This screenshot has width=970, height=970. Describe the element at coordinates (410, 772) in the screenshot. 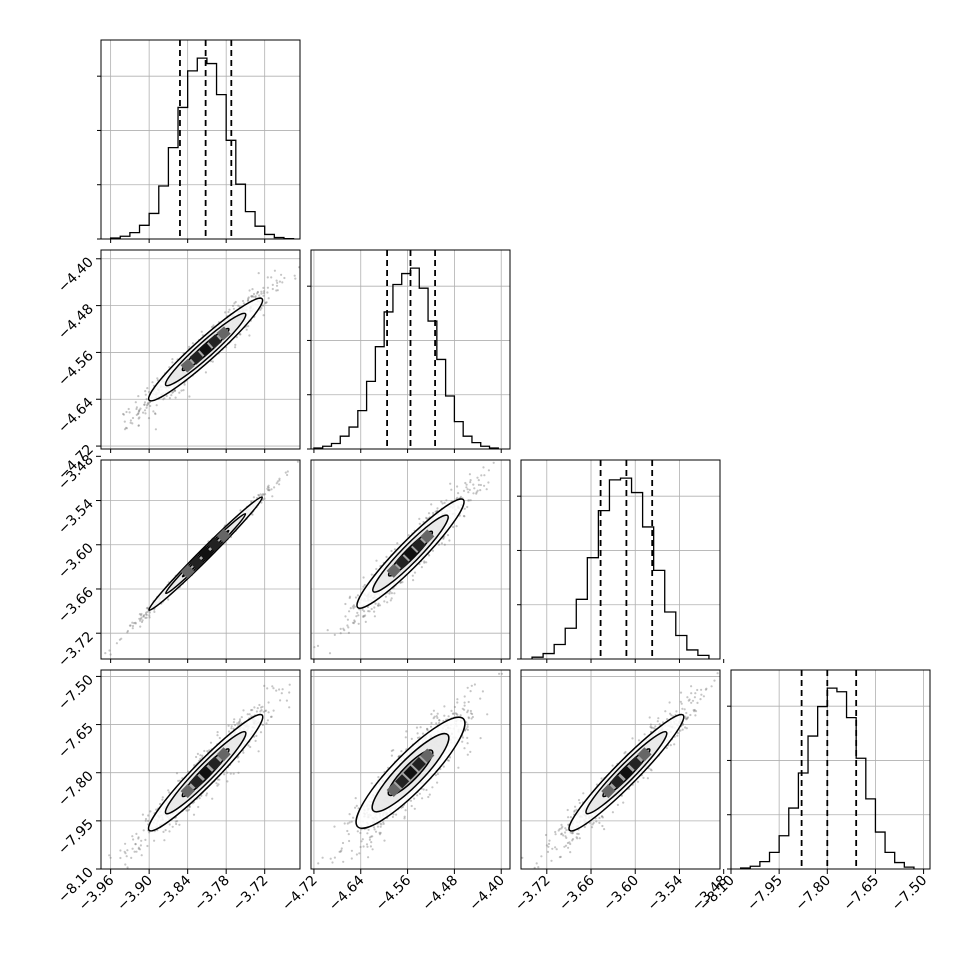

I see `density-core` at that location.